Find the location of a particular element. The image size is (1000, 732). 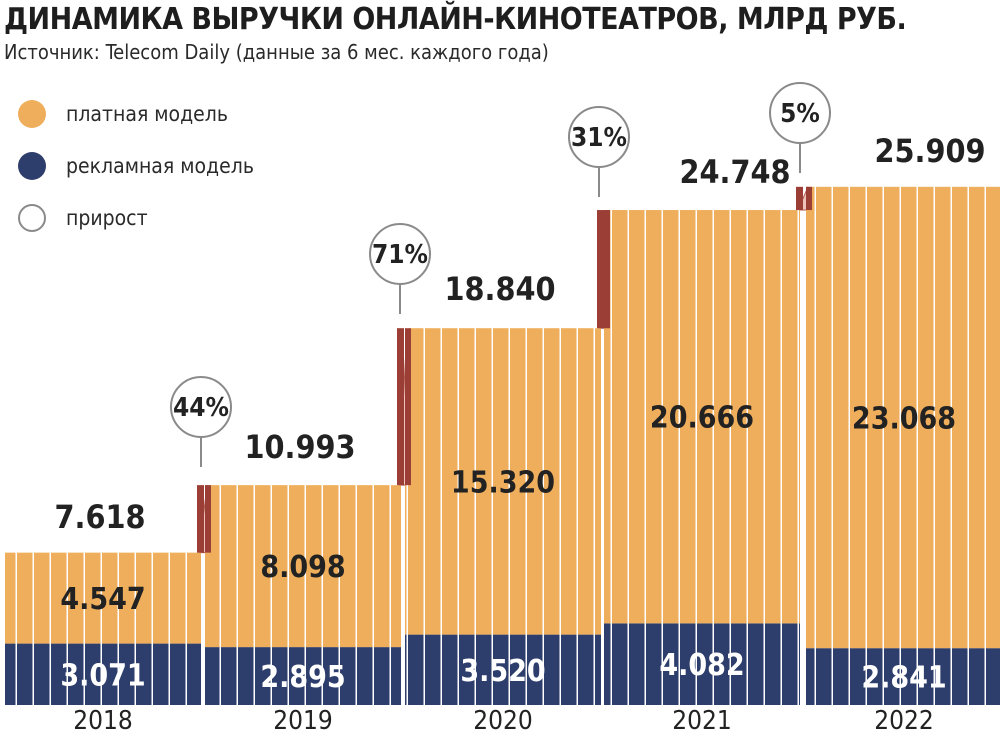

bar-paid-2022 is located at coordinates (903, 417).